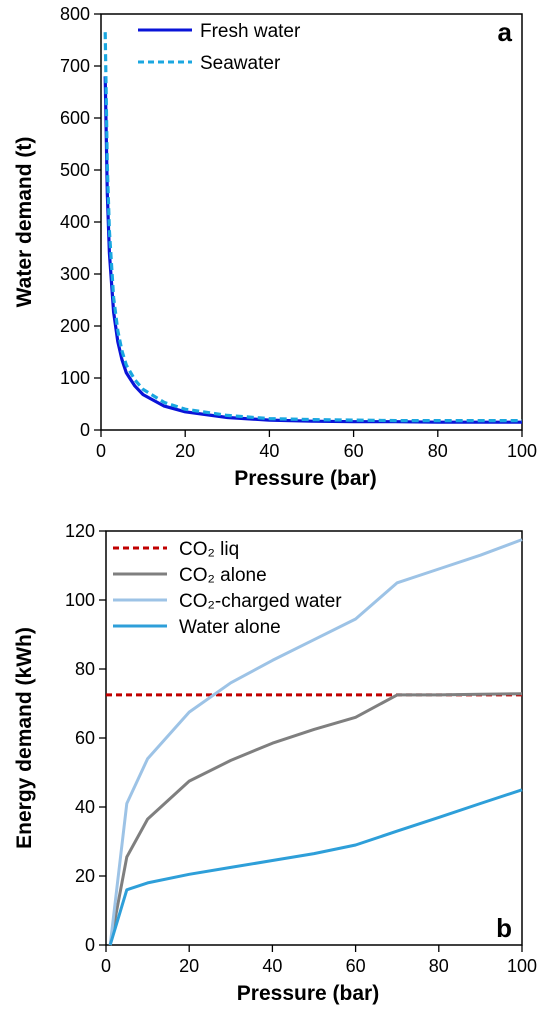  Describe the element at coordinates (85, 669) in the screenshot. I see `y-tick-label: 80` at that location.